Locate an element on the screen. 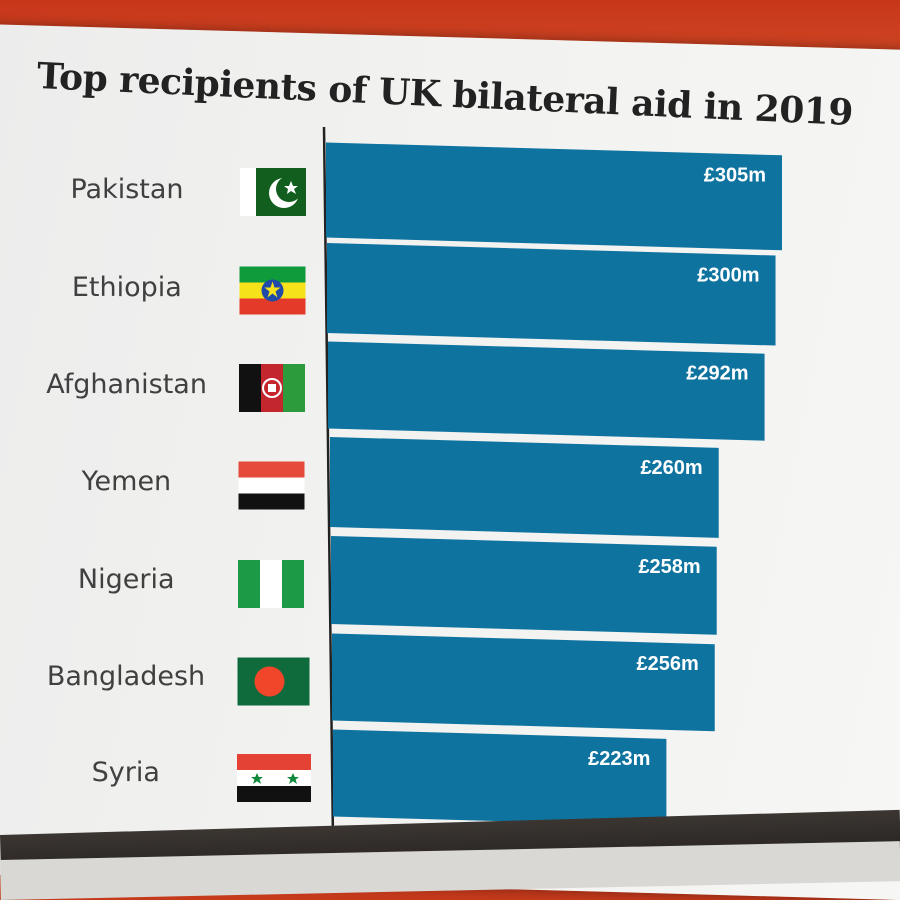  bar-value-label: £258m is located at coordinates (669, 567).